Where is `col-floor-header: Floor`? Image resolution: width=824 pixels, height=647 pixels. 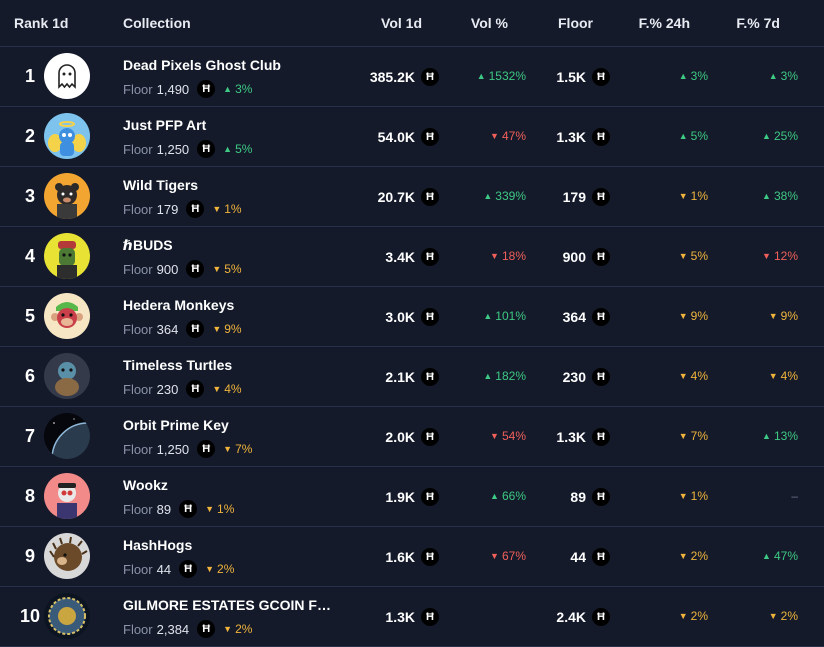
col-floor-header: Floor is located at coordinates (575, 23).